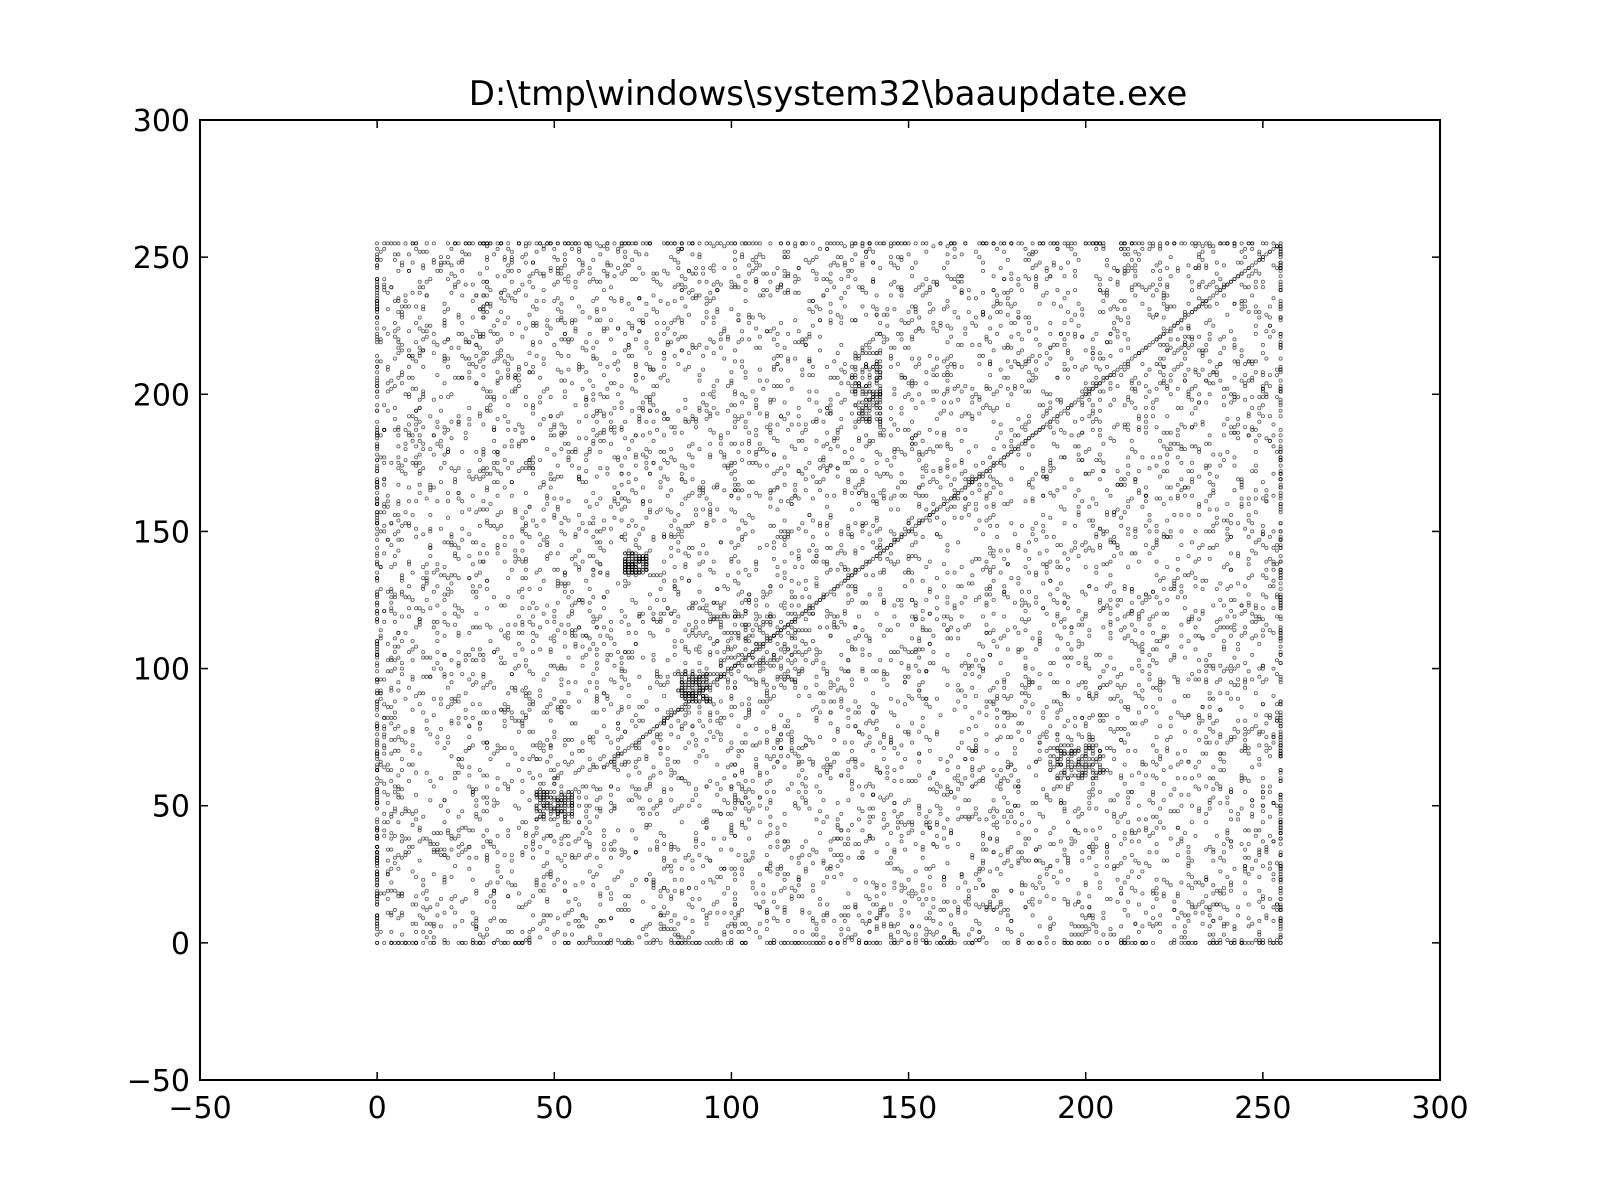 The image size is (1600, 1200). What do you see at coordinates (828, 94) in the screenshot?
I see `chart-title: D:\tmp\windows\system32\baaupdate.exe` at bounding box center [828, 94].